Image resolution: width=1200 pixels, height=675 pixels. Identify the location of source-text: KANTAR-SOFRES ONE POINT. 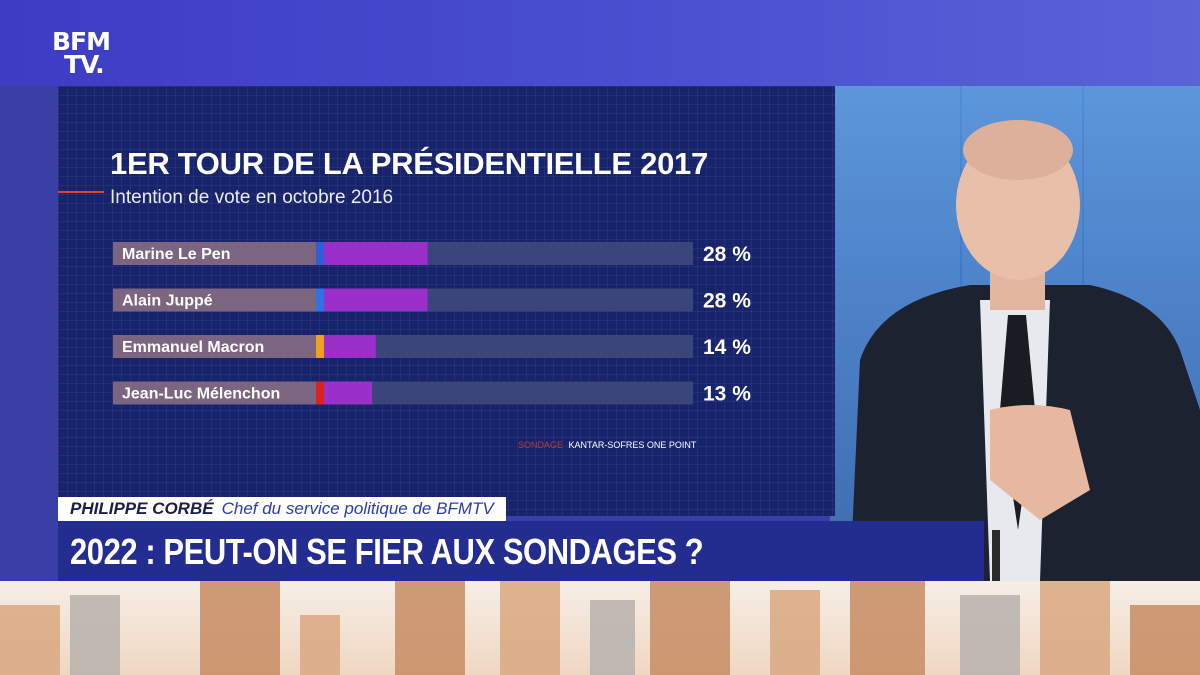
(632, 445).